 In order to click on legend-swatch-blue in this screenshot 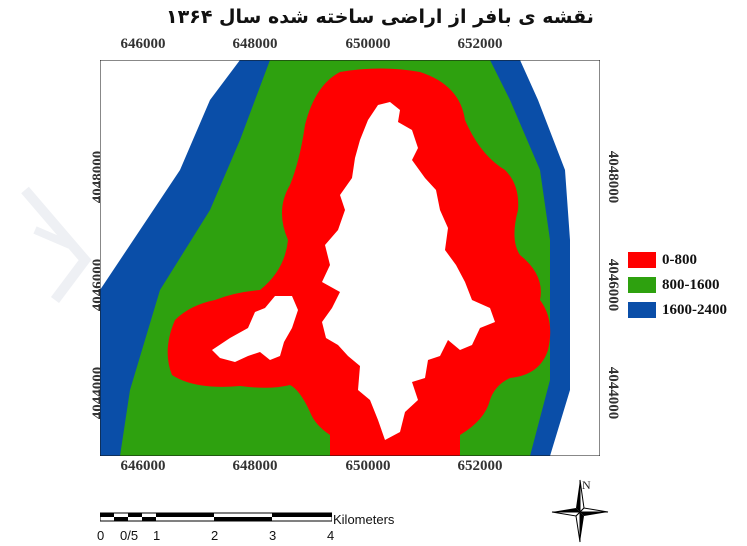, I will do `click(642, 310)`.